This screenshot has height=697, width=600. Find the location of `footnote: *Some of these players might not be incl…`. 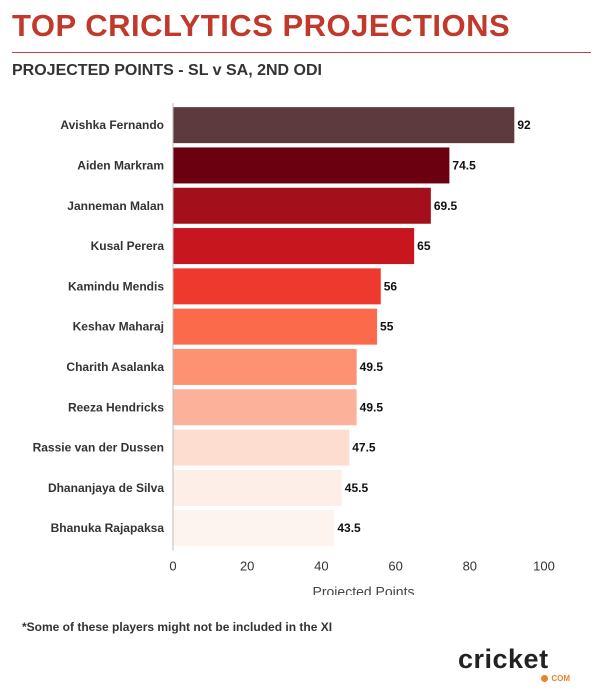

footnote: *Some of these players might not be incl… is located at coordinates (177, 627).